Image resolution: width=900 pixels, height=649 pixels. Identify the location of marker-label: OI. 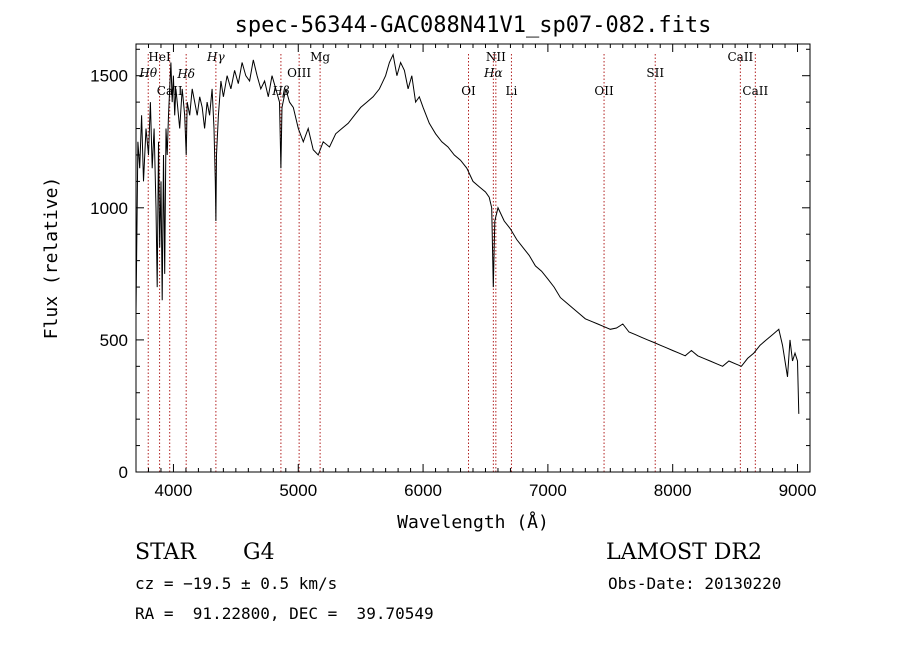
(468, 91).